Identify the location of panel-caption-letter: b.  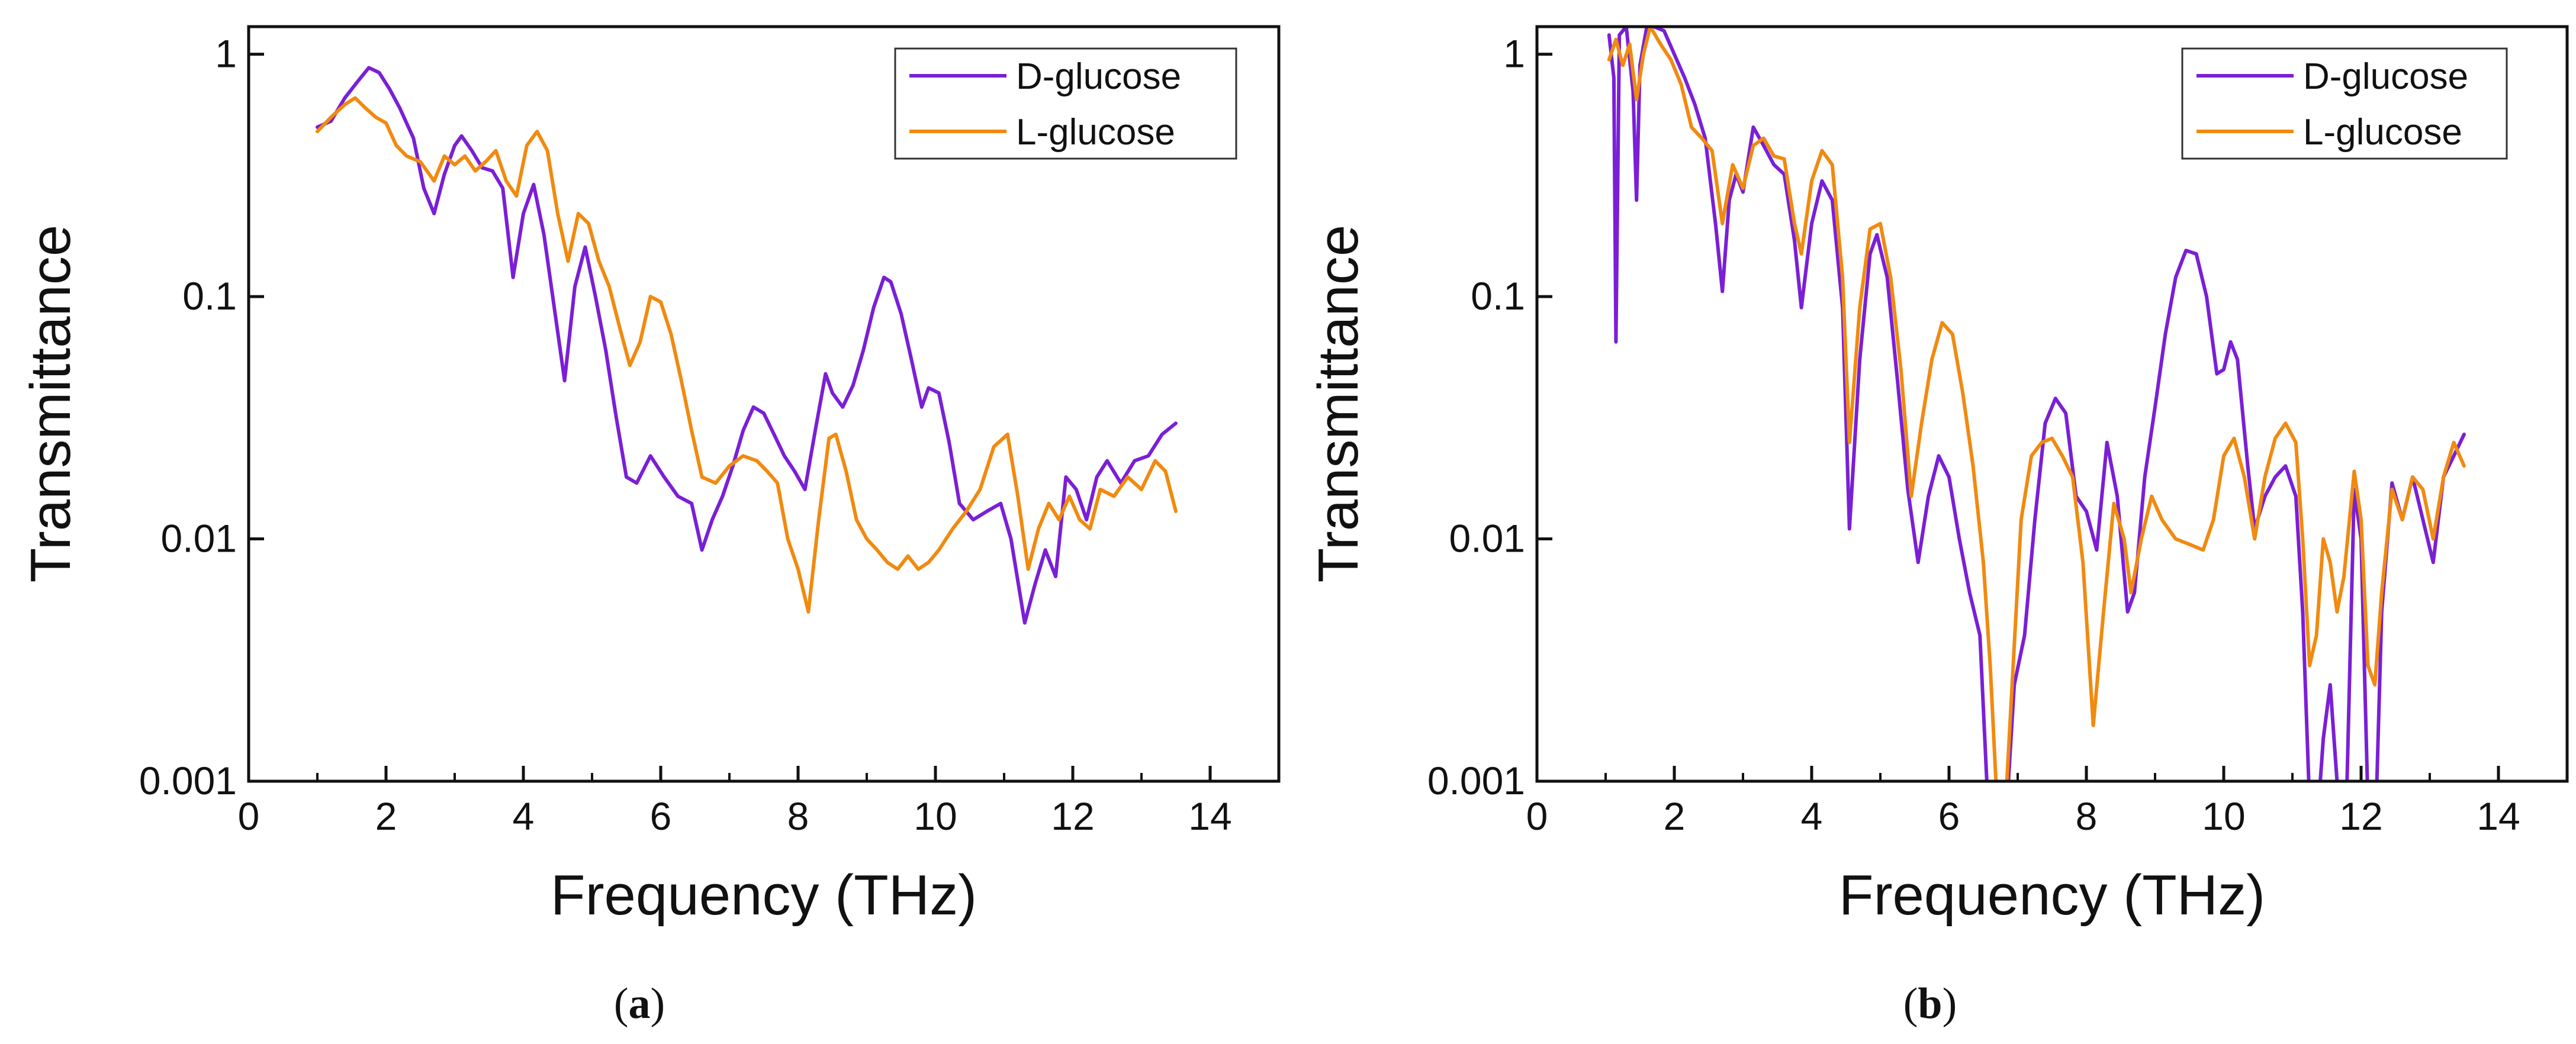
(1930, 1003).